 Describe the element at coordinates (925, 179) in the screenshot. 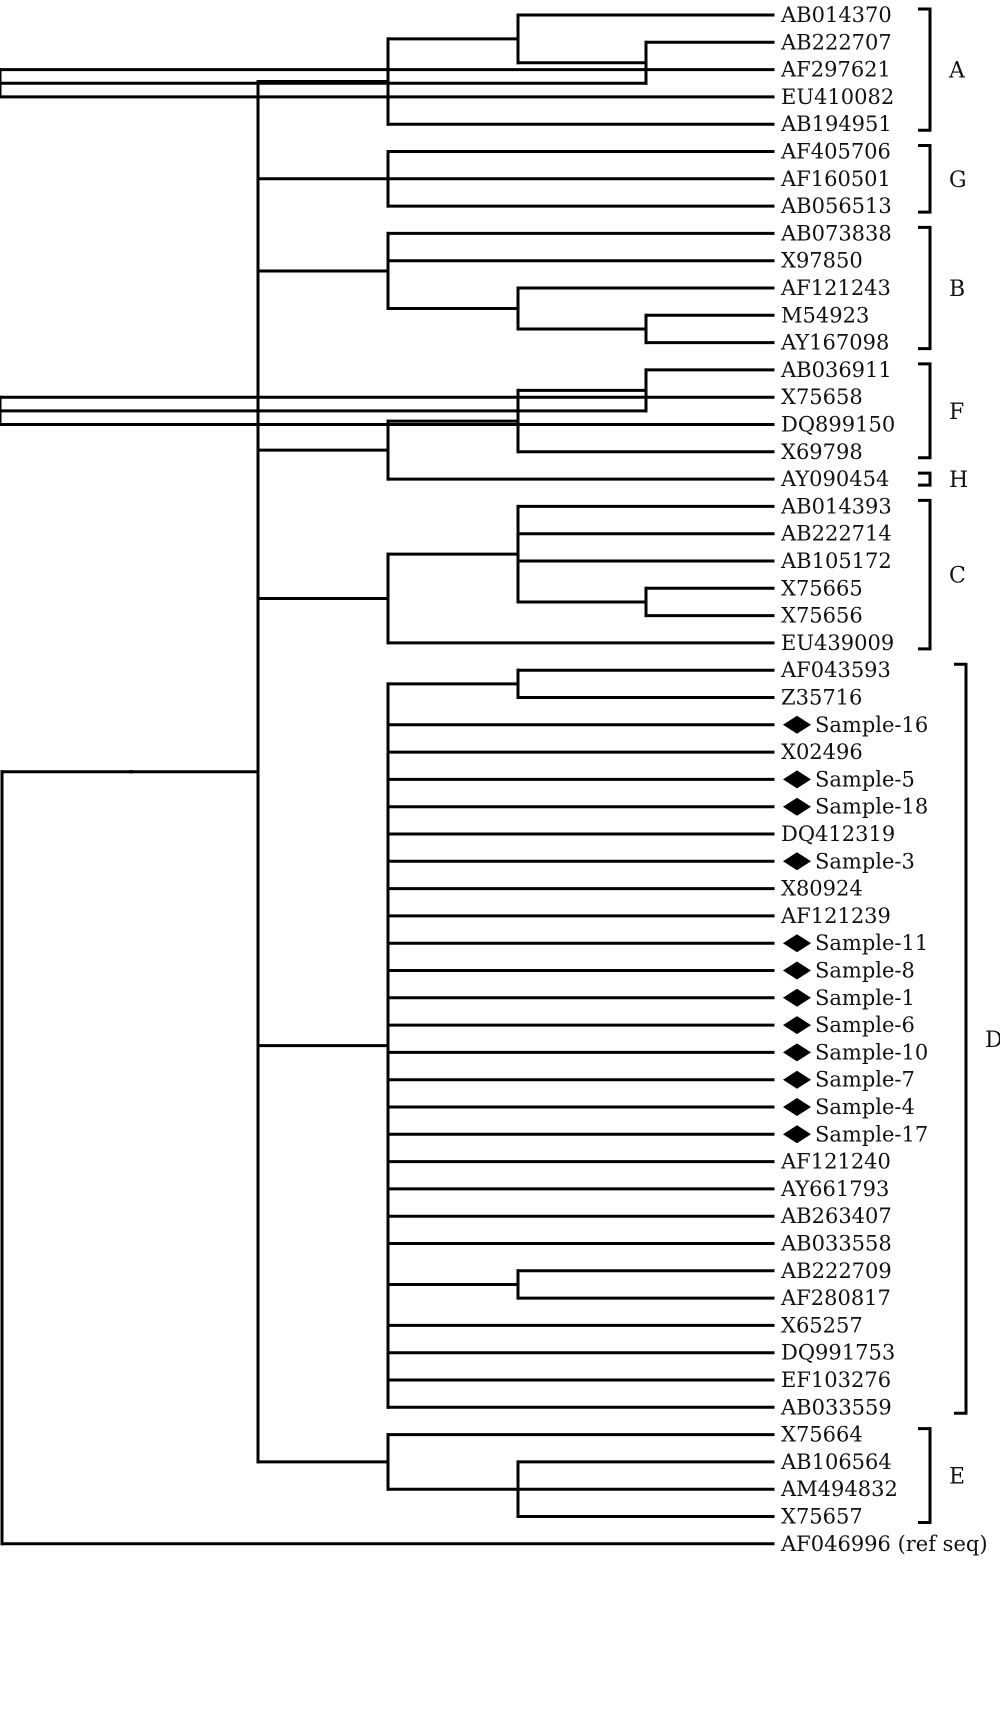

I see `bracket-group-G` at that location.